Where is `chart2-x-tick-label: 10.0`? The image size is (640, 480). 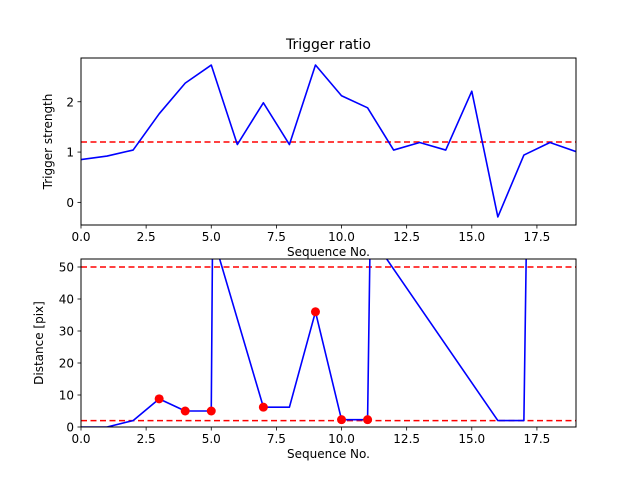 chart2-x-tick-label: 10.0 is located at coordinates (341, 439).